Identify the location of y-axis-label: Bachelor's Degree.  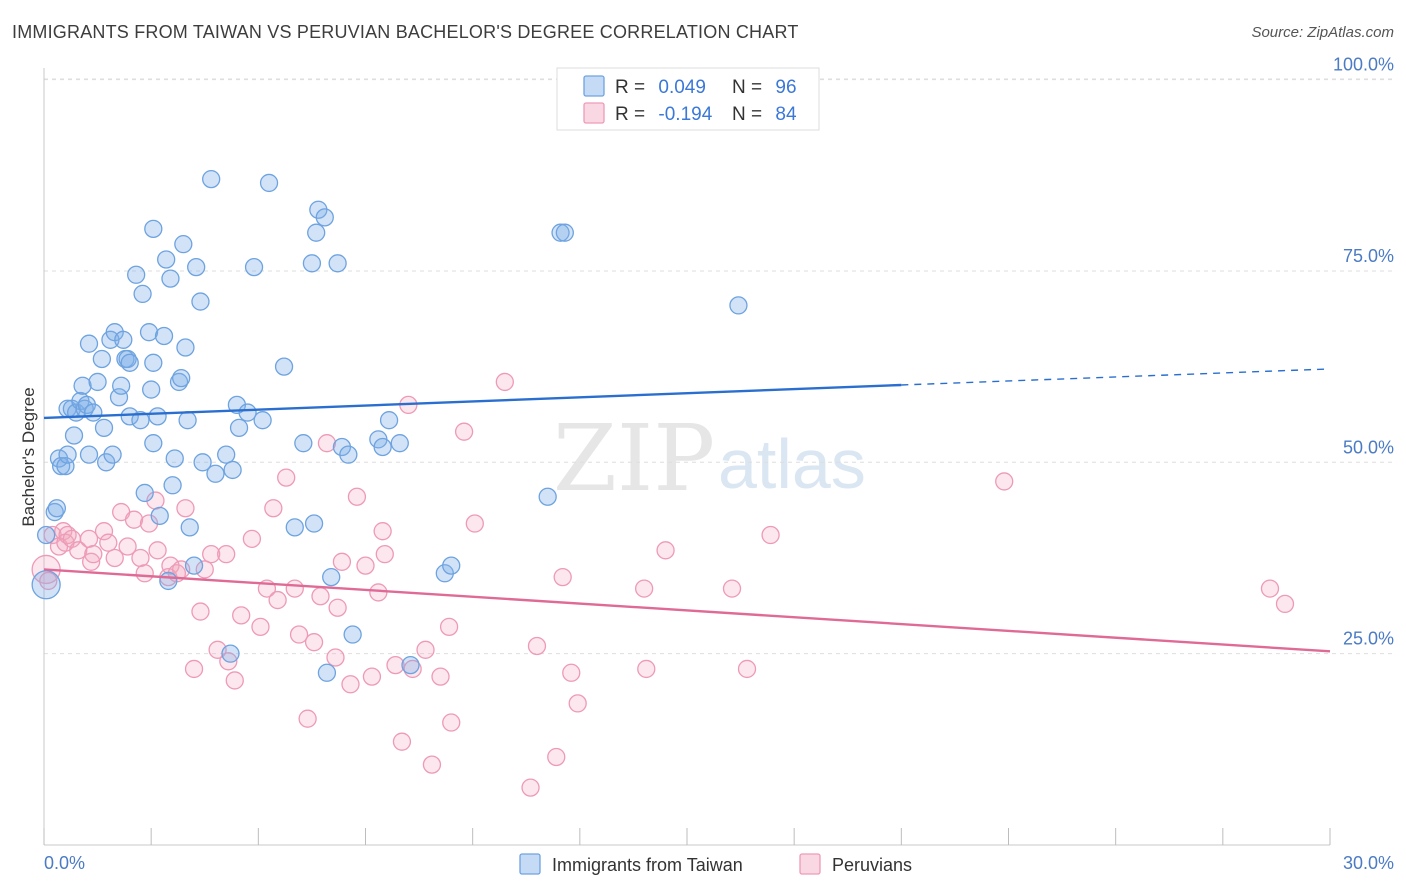
(28, 456).